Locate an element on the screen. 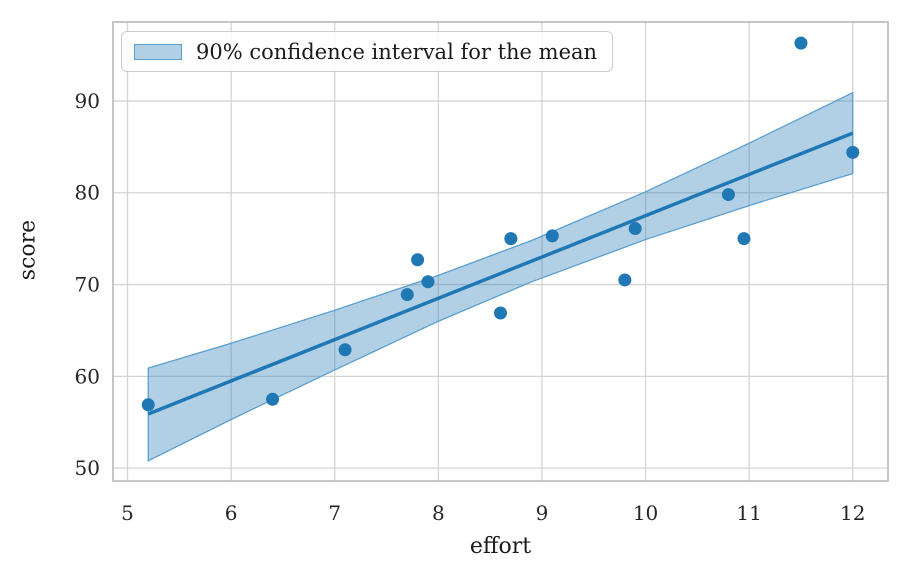  ci-band-swatch is located at coordinates (158, 51).